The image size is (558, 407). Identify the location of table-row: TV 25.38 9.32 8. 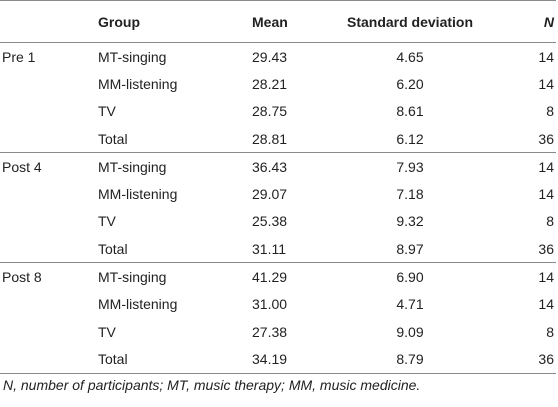
(278, 221).